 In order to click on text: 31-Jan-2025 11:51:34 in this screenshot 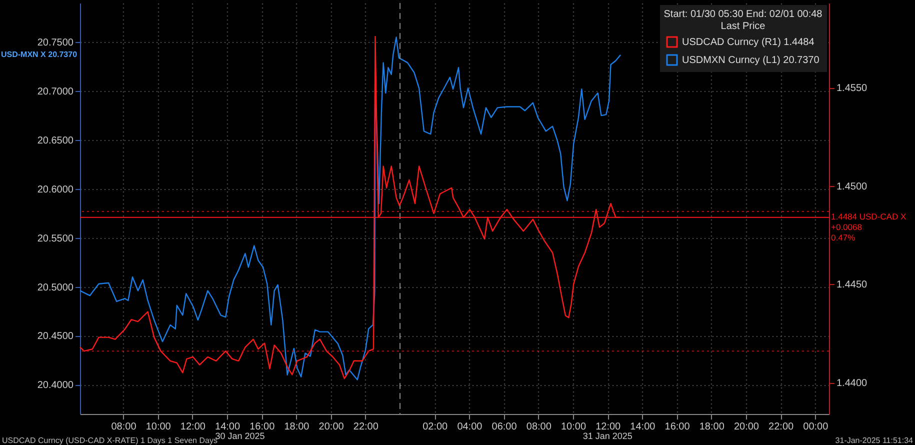, I will do `click(874, 440)`.